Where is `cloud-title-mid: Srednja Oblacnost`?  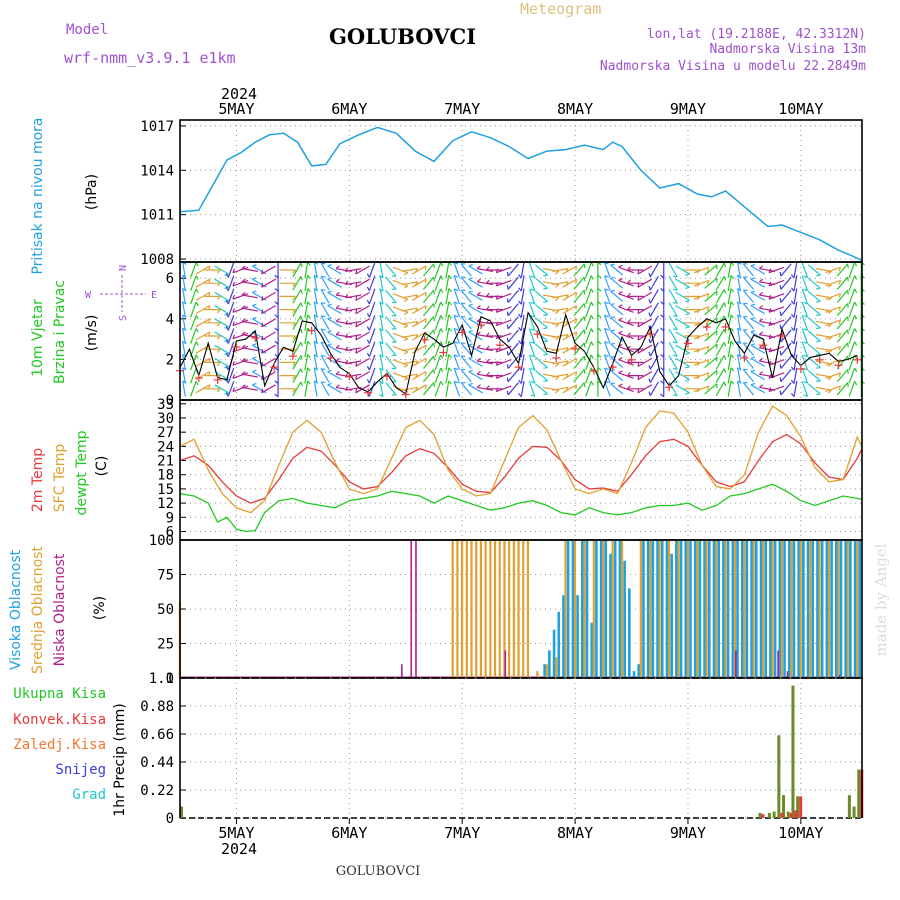 cloud-title-mid: Srednja Oblacnost is located at coordinates (38, 610).